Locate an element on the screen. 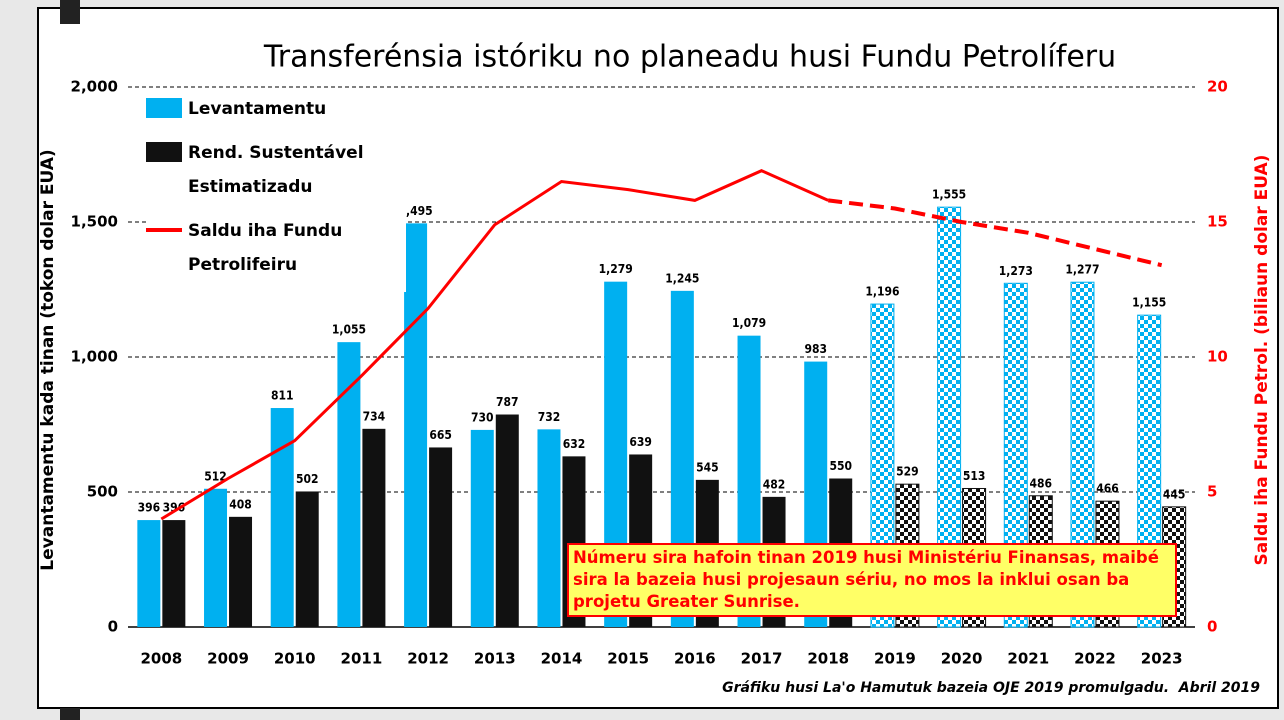 The width and height of the screenshot is (1284, 720). data-label: 1,495 is located at coordinates (416, 211).